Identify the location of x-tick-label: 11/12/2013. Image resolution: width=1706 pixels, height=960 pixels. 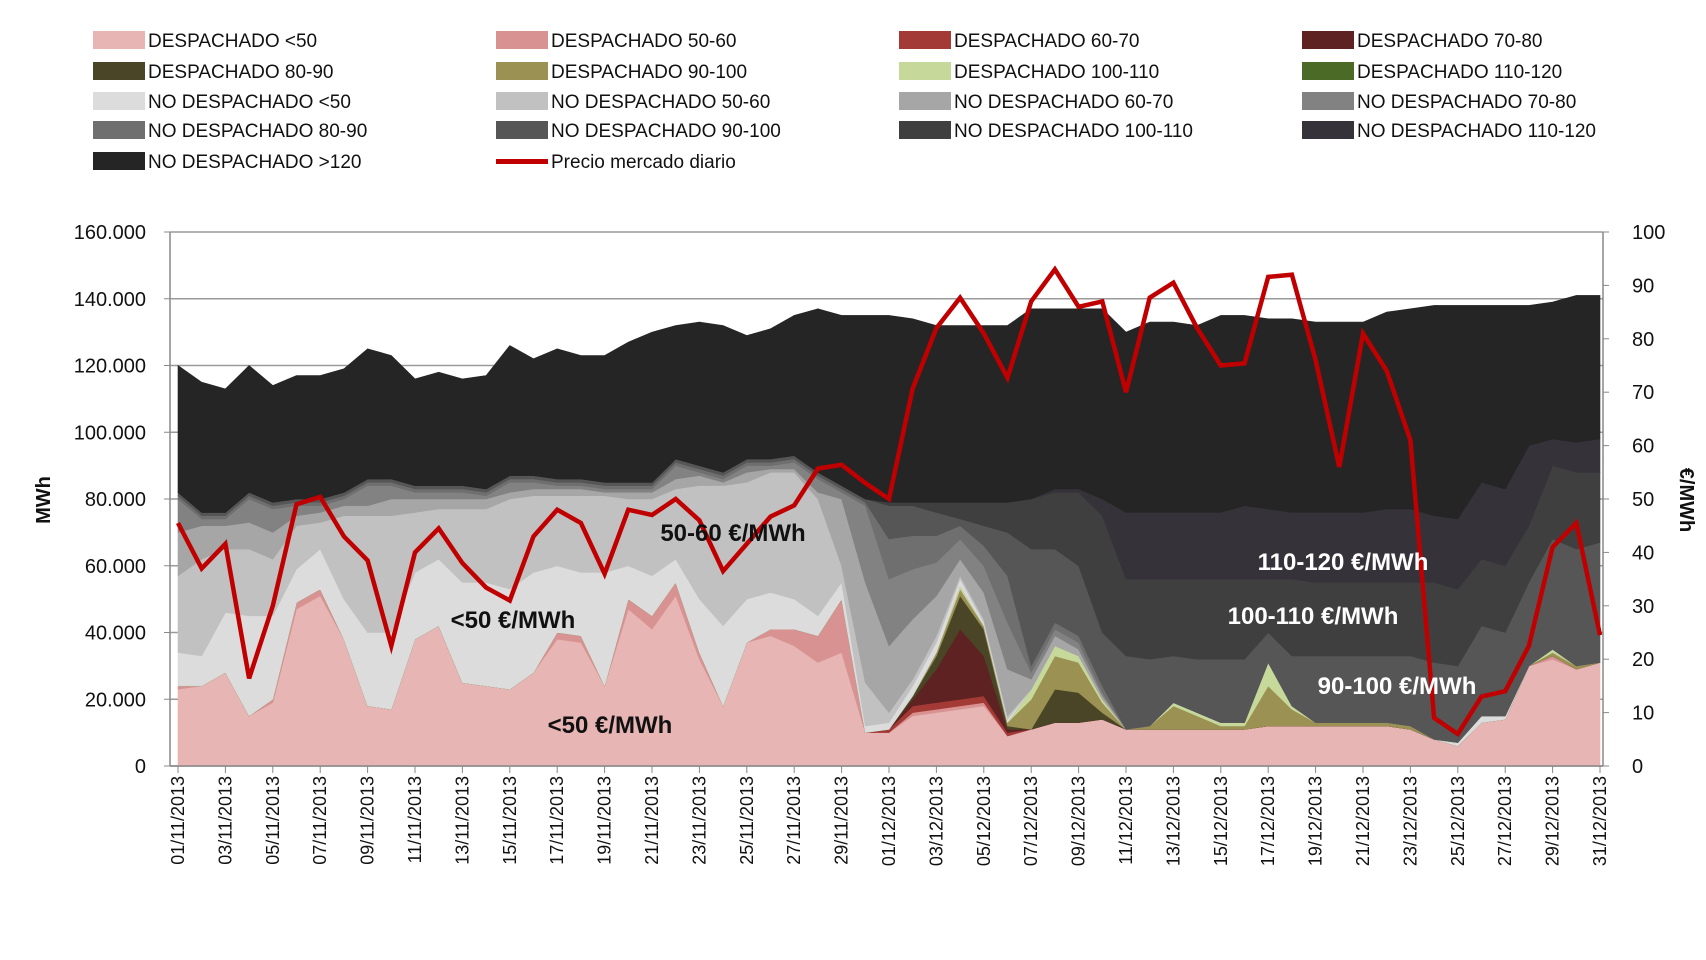
(1126, 820).